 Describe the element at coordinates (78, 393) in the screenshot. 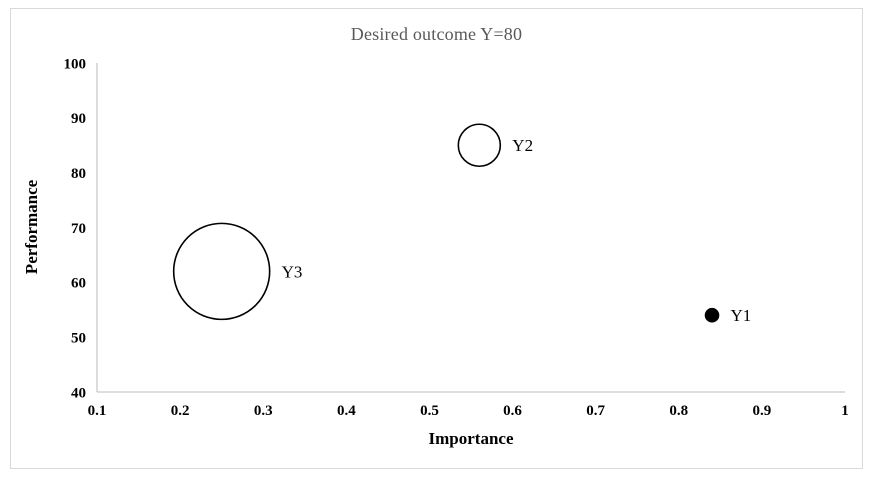

I see `y-tick-label: 40` at that location.